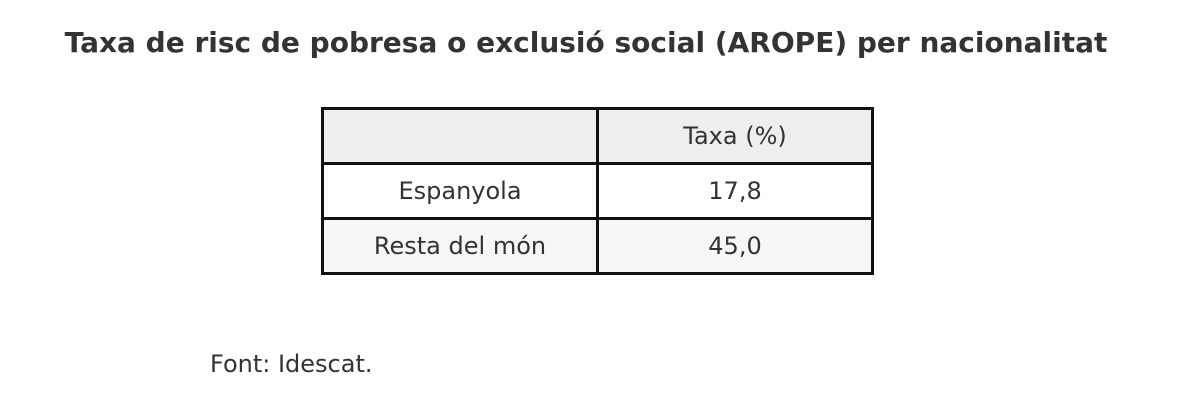 Image resolution: width=1200 pixels, height=402 pixels. I want to click on table-row: Espanyola 17,8, so click(597, 191).